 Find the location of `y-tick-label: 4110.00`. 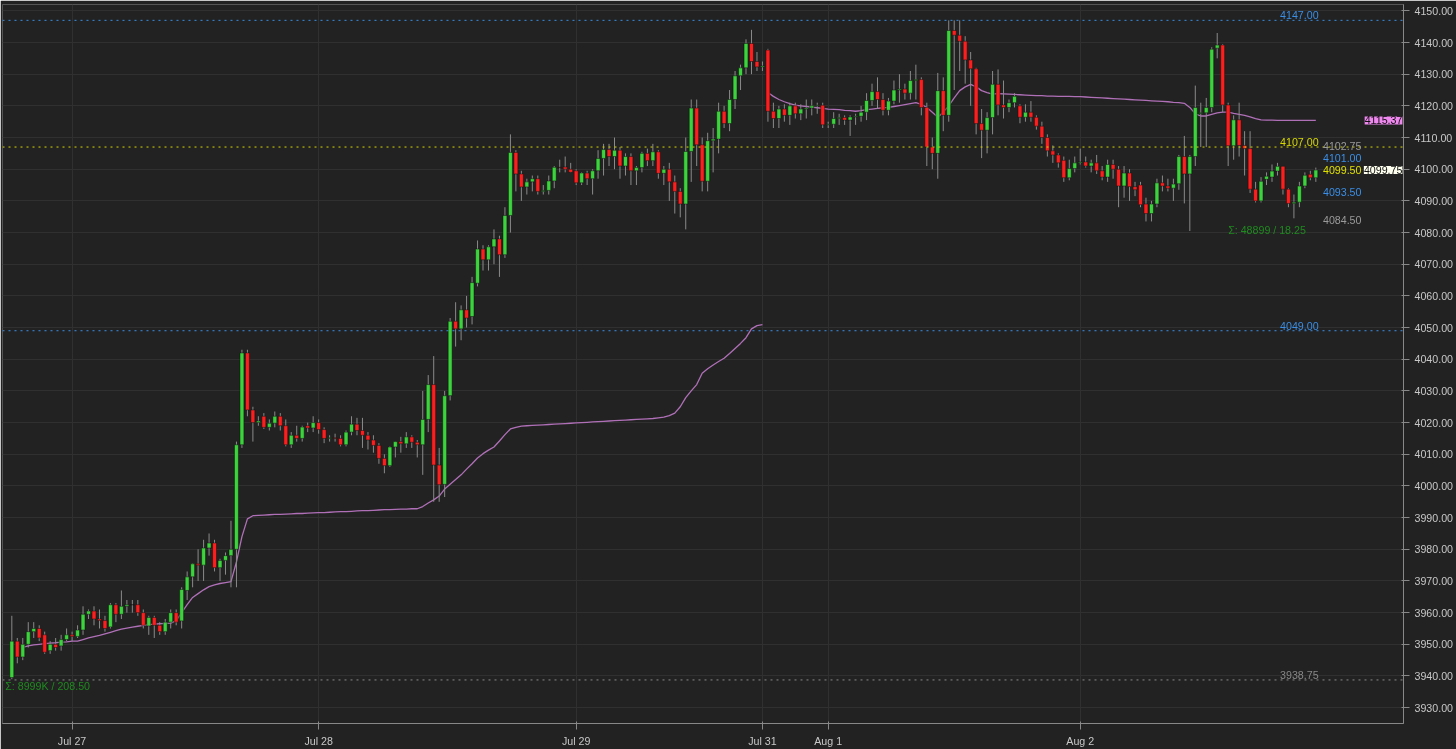

y-tick-label: 4110.00 is located at coordinates (1433, 137).